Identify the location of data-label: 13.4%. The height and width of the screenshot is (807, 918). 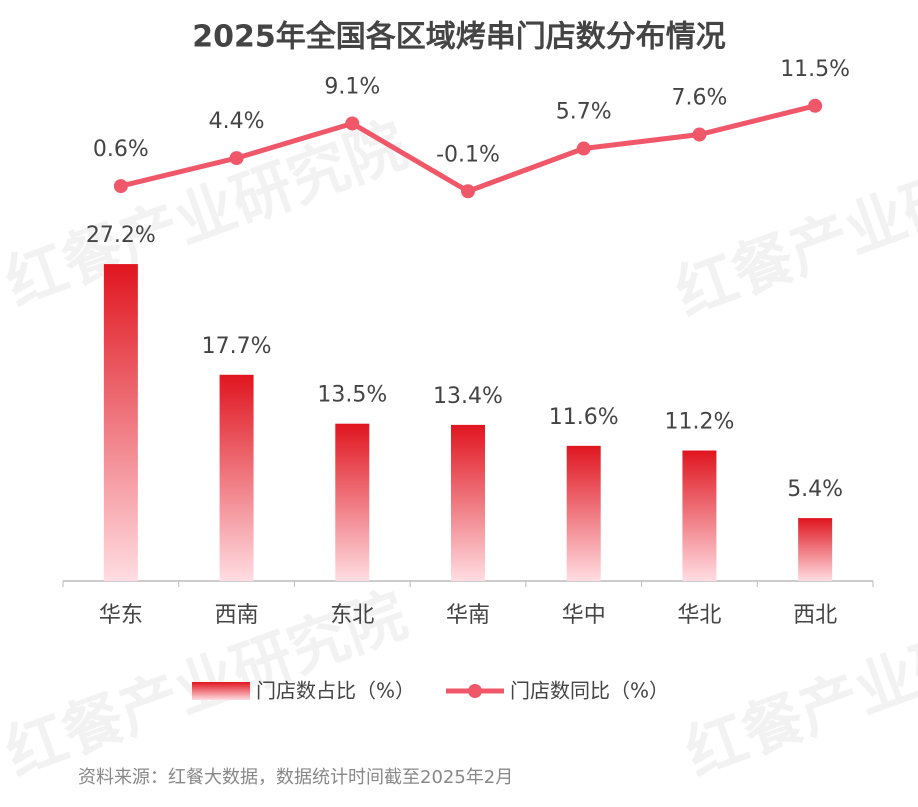
(468, 396).